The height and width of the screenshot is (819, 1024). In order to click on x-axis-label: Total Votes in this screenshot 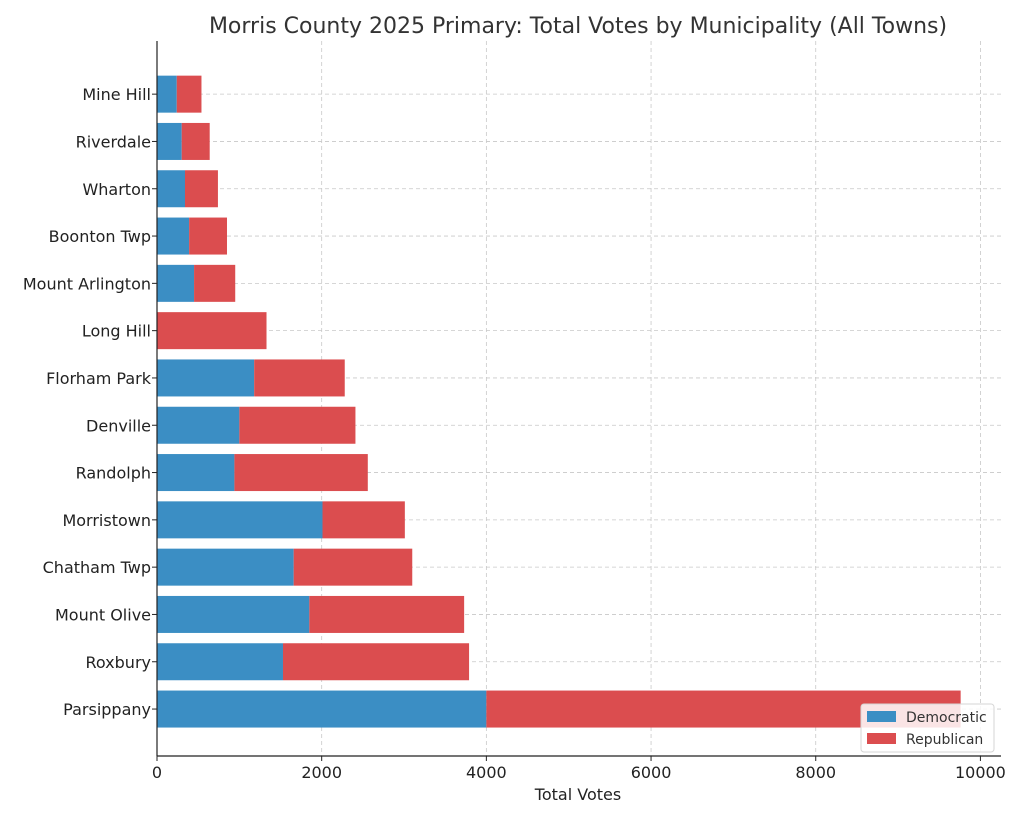, I will do `click(577, 794)`.